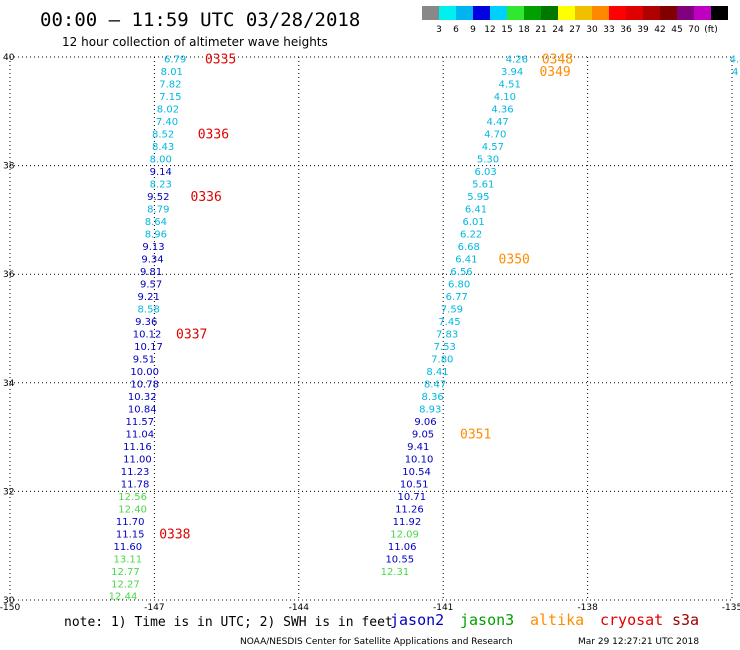 The image size is (740, 650). Describe the element at coordinates (442, 359) in the screenshot. I see `wave-height-value: 7.80` at that location.